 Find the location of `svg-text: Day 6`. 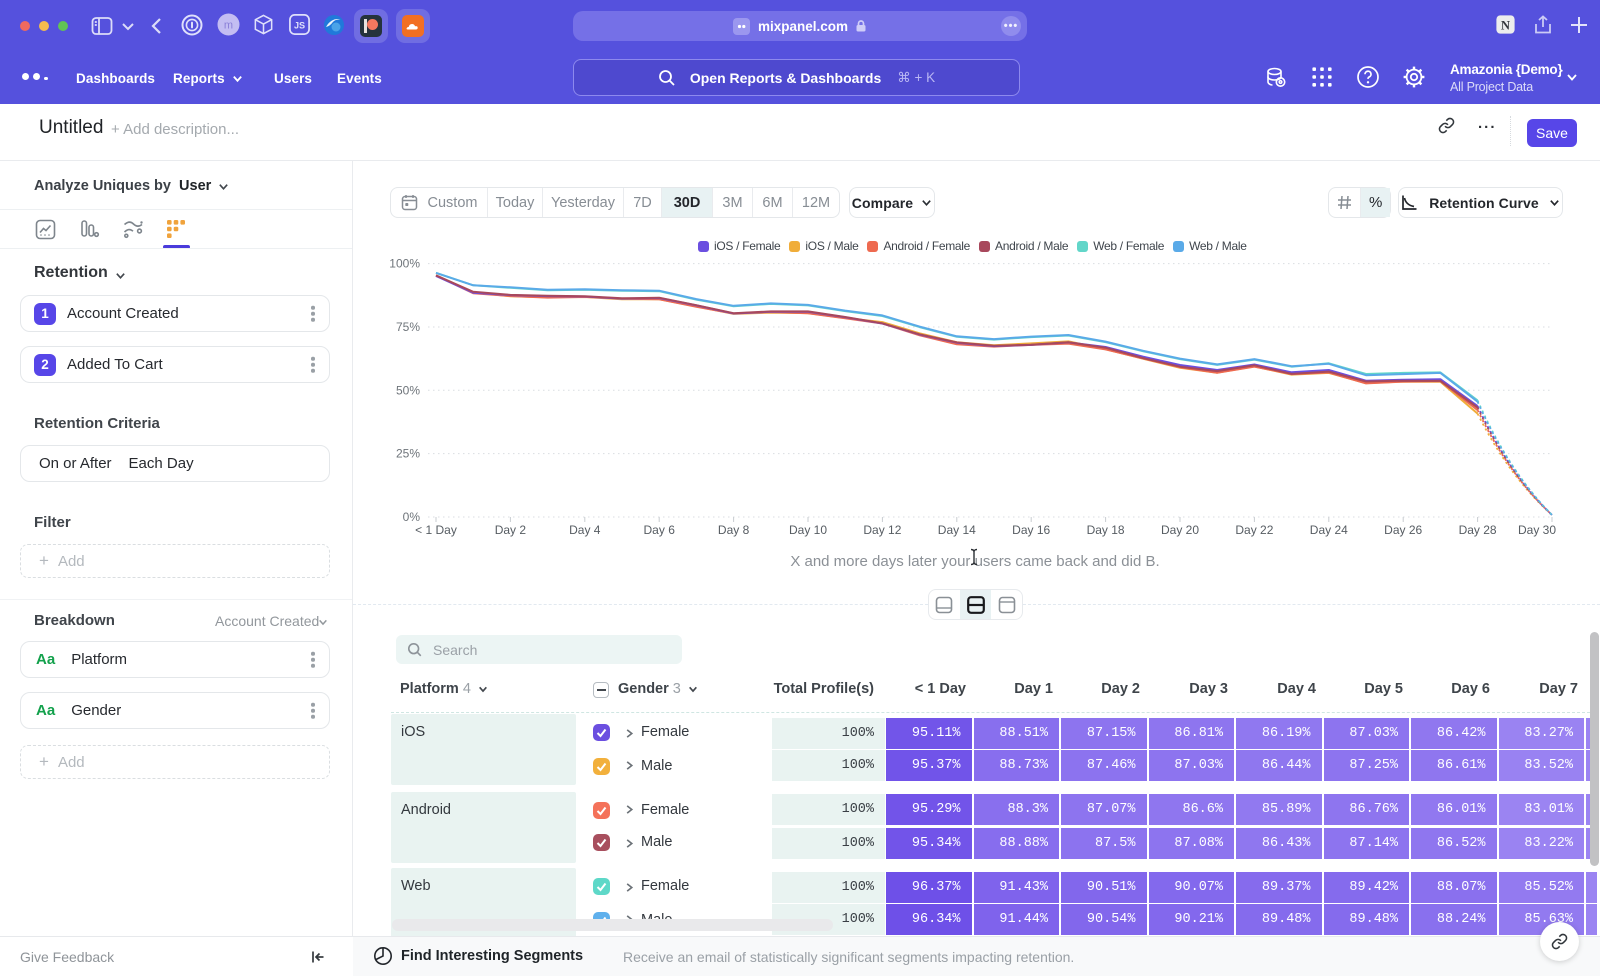

svg-text: Day 6 is located at coordinates (660, 530).